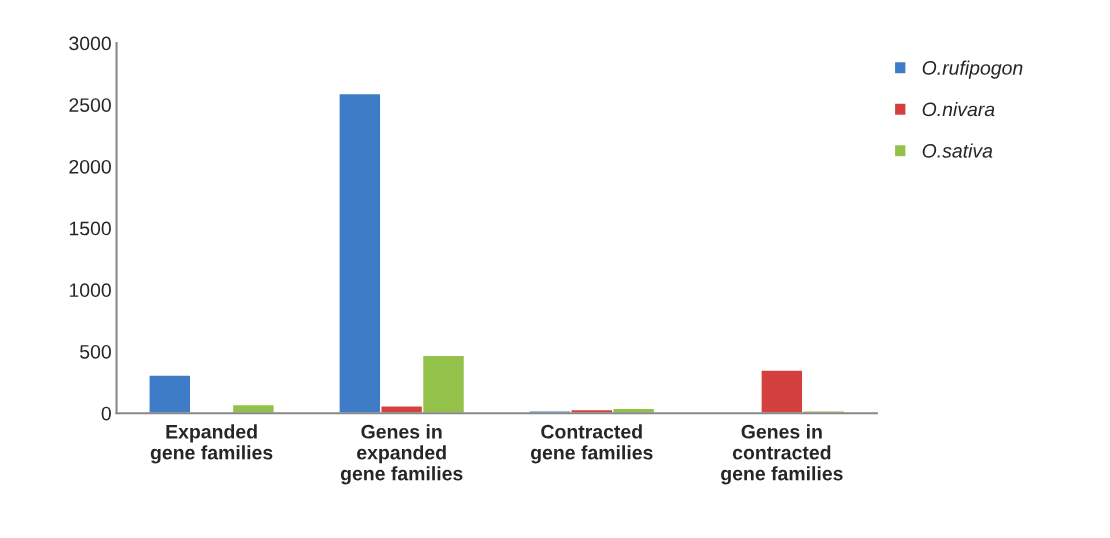 The width and height of the screenshot is (1110, 538). I want to click on x-tick-label: Contracted gene families, so click(591, 444).